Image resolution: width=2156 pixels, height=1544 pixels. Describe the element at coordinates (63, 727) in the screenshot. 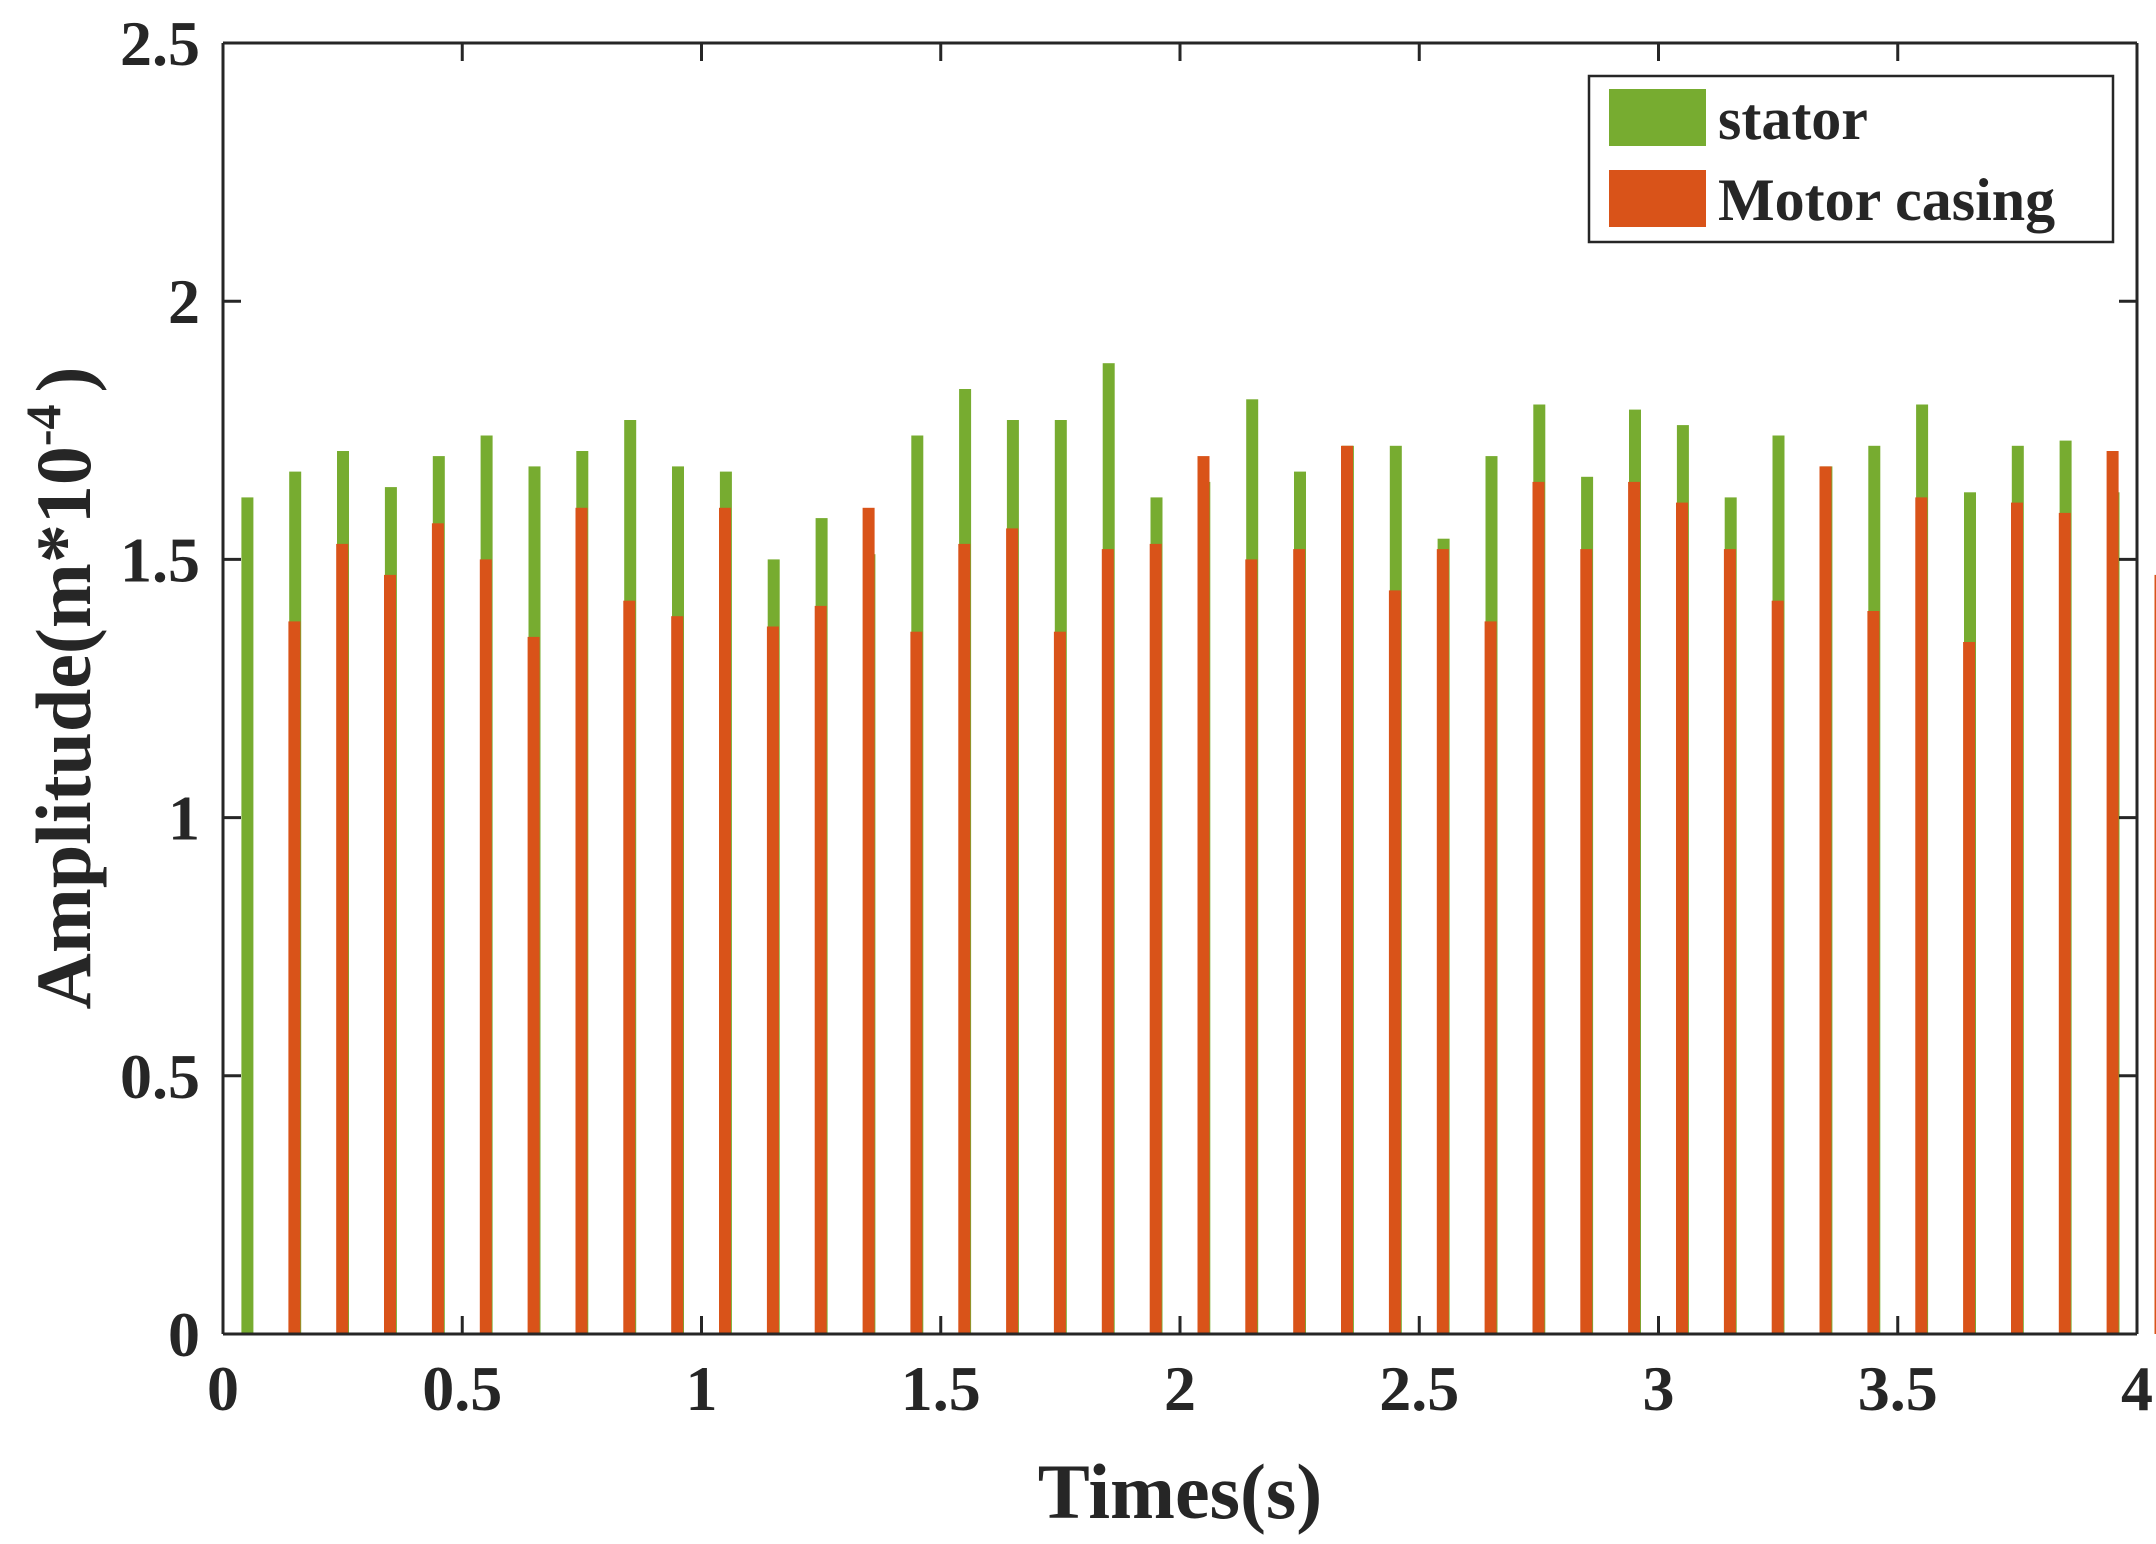

I see `y-axis-title-main: Amplitude(m*10` at that location.